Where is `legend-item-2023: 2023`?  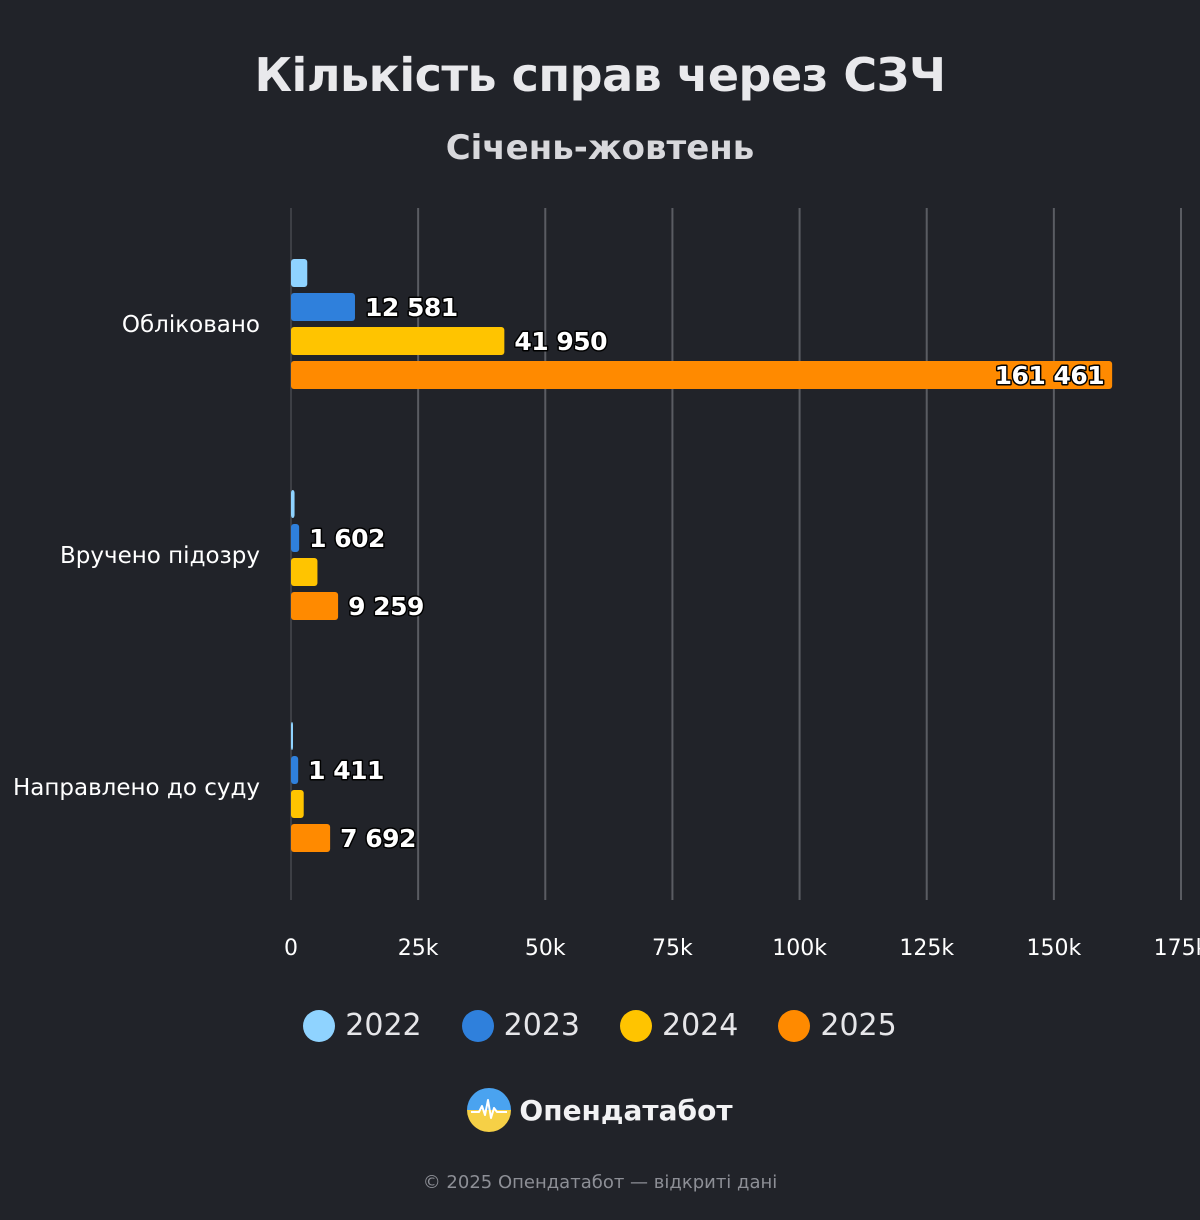 legend-item-2023: 2023 is located at coordinates (520, 1025).